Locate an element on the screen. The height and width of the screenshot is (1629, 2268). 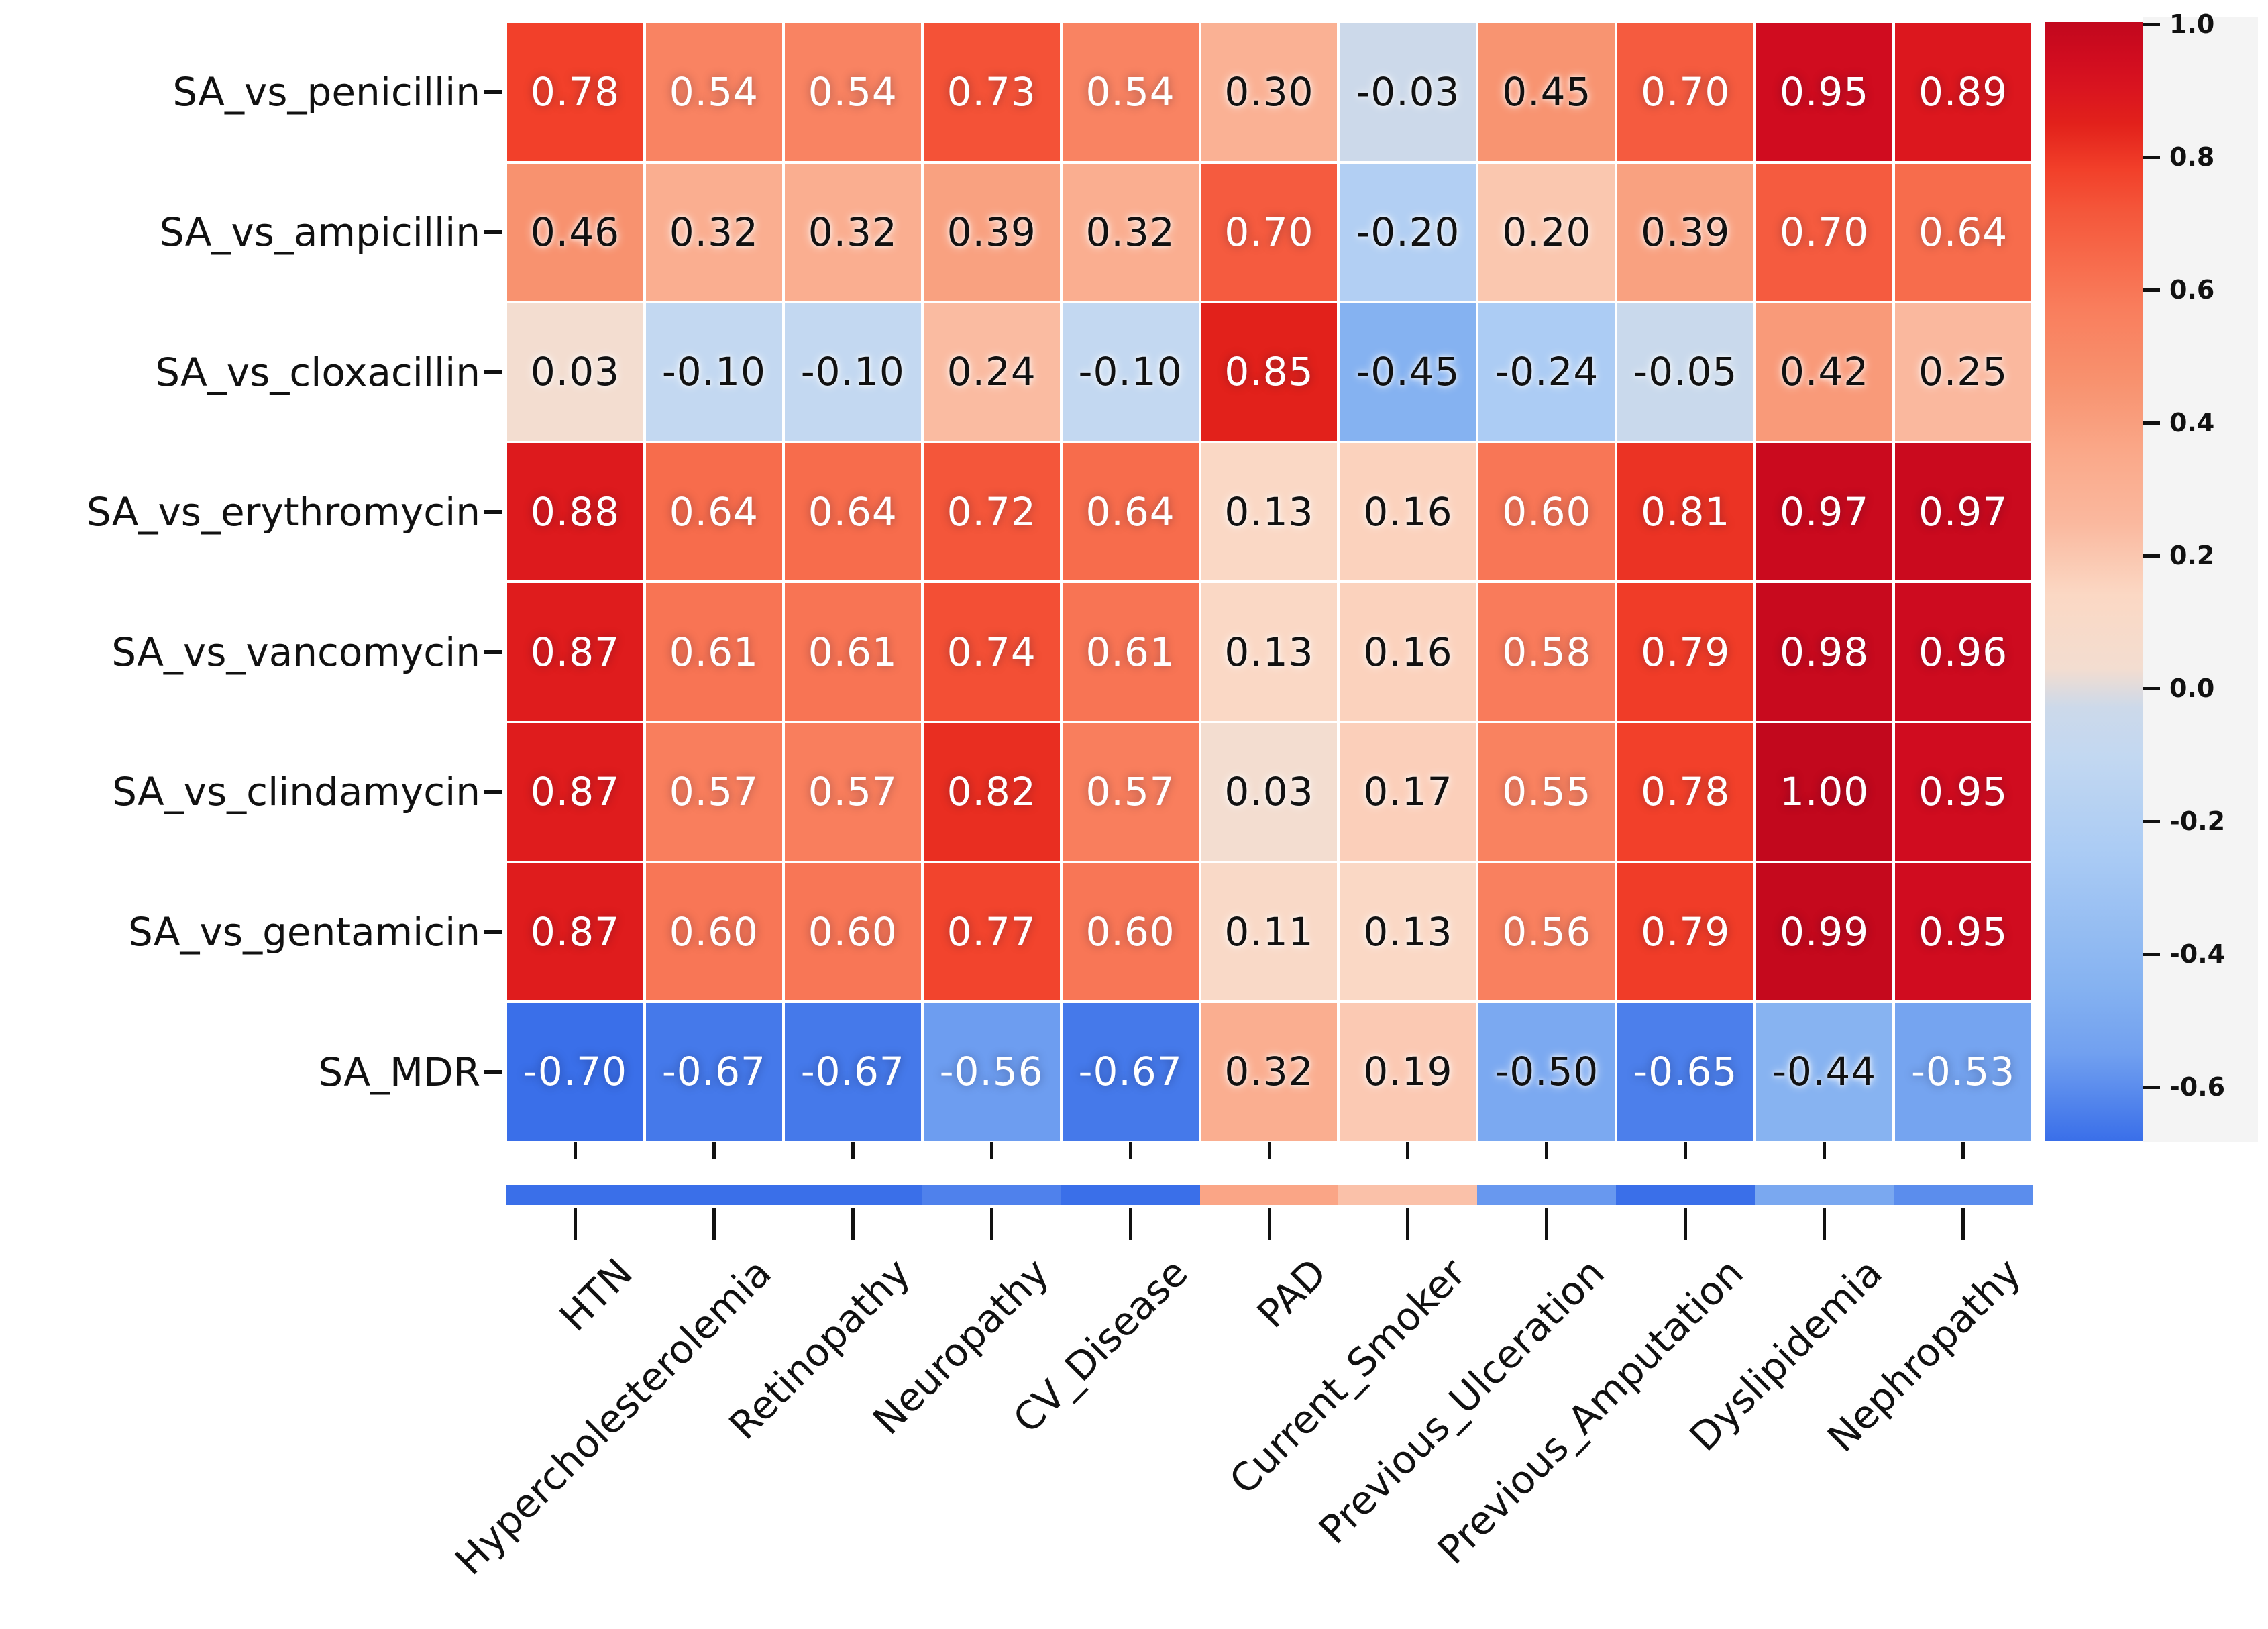
heatmap-cell: 0.46 is located at coordinates (575, 232).